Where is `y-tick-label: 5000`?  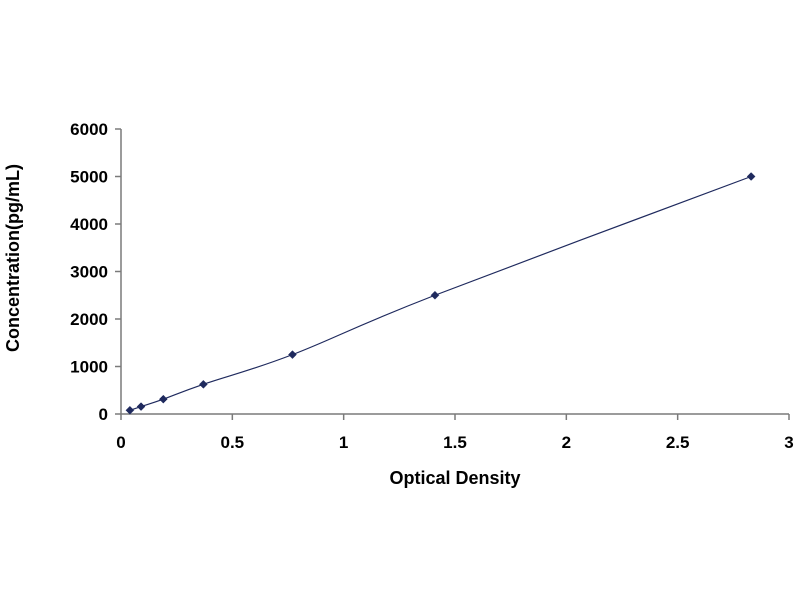
y-tick-label: 5000 is located at coordinates (89, 177).